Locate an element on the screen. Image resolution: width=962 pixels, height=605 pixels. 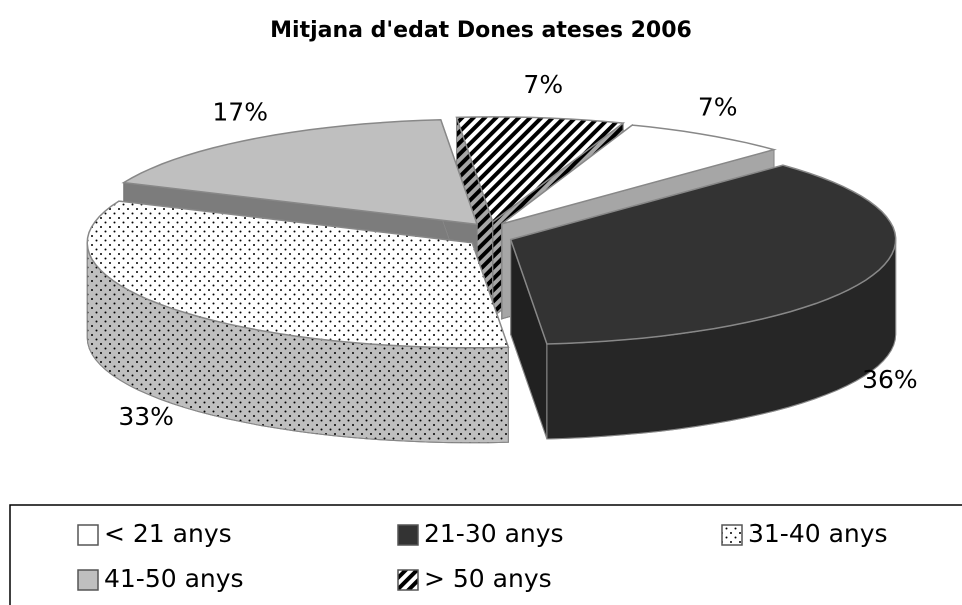
legend-label: > 50 anys is located at coordinates (488, 578).